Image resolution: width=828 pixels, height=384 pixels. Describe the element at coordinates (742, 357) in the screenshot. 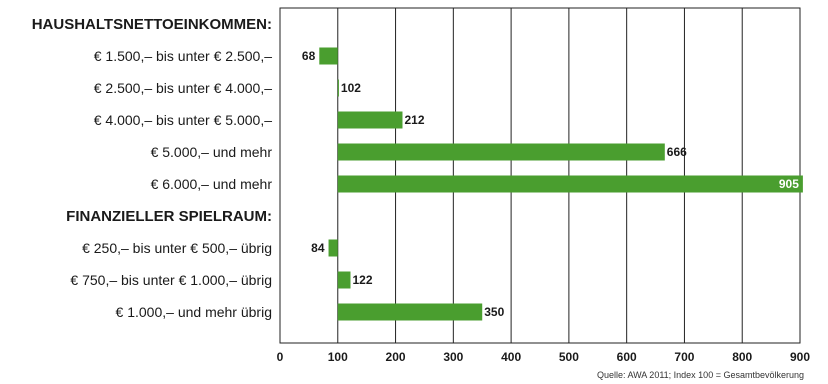

I see `x-tick-label: 800` at that location.